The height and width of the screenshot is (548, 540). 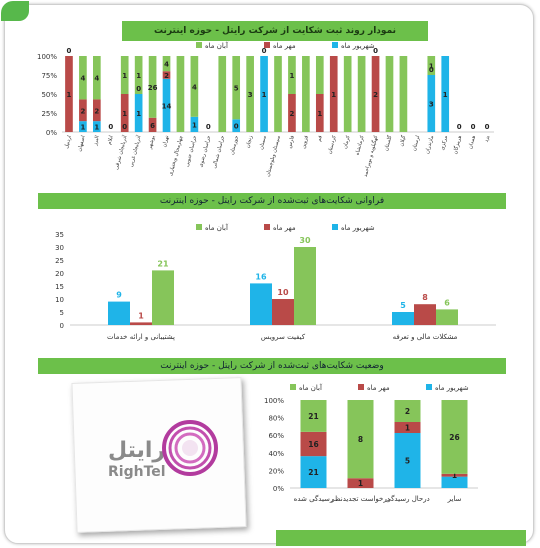 What do you see at coordinates (276, 419) in the screenshot?
I see `y-tick-label: 80%` at bounding box center [276, 419].